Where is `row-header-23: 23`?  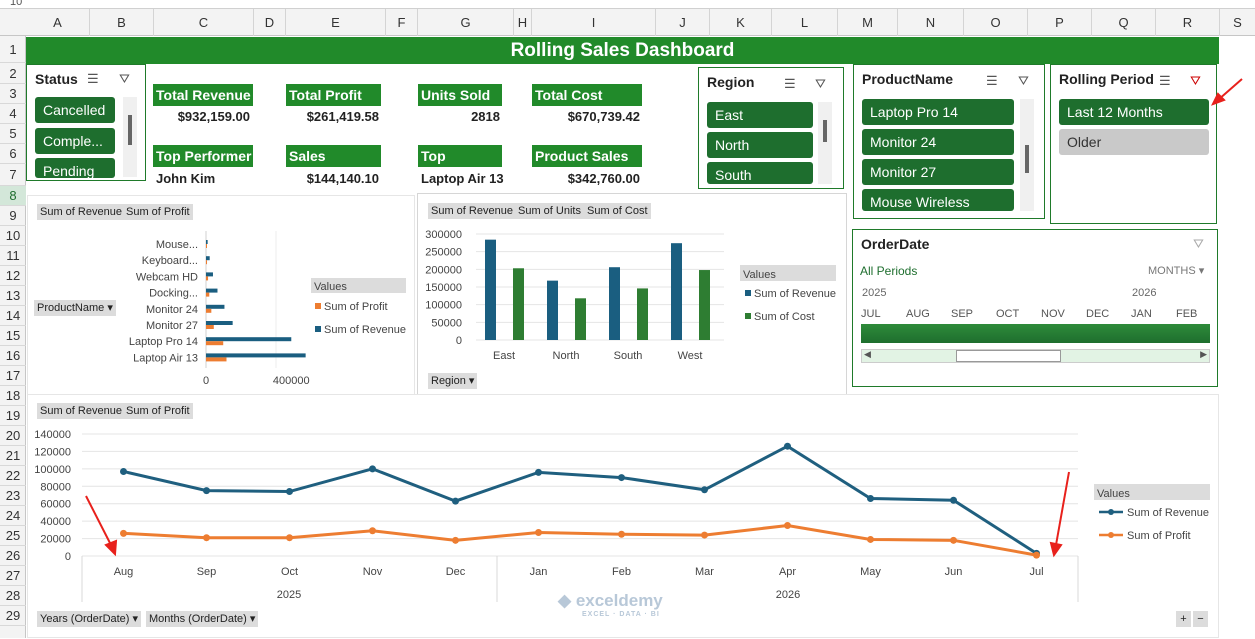
row-header-23: 23 is located at coordinates (13, 496).